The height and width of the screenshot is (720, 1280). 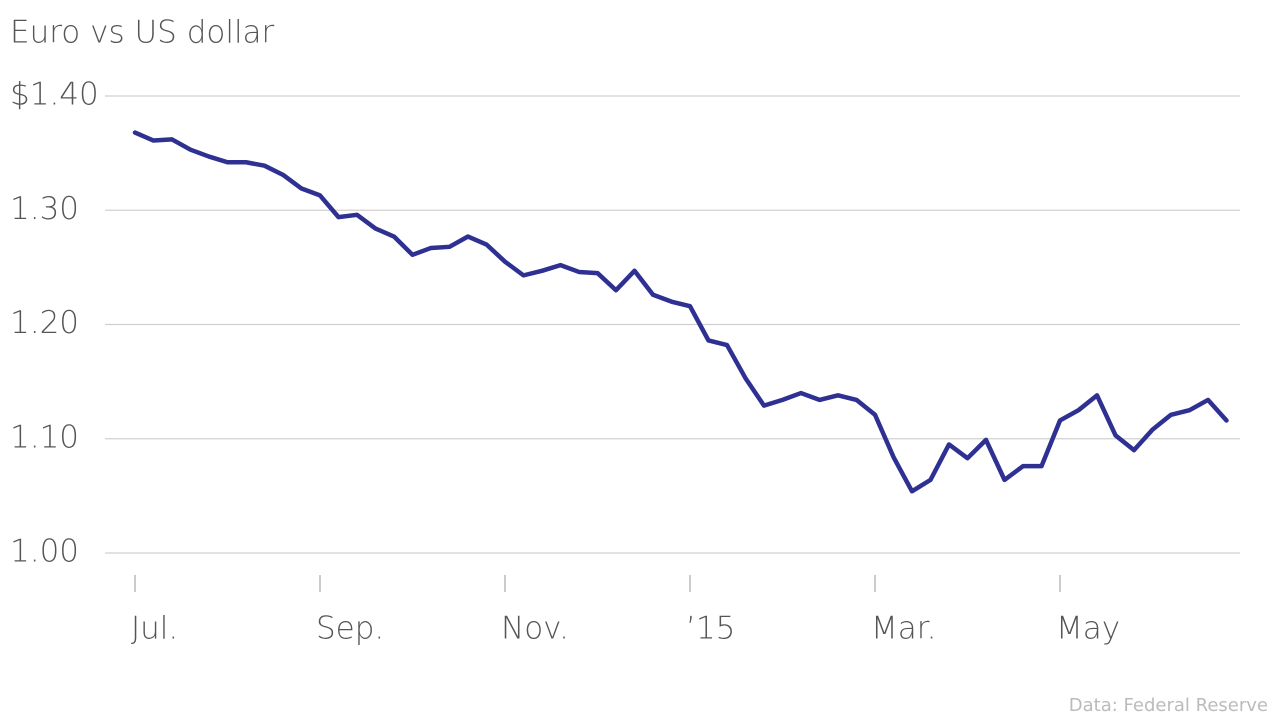 What do you see at coordinates (535, 629) in the screenshot?
I see `x-tick-label: Nov.` at bounding box center [535, 629].